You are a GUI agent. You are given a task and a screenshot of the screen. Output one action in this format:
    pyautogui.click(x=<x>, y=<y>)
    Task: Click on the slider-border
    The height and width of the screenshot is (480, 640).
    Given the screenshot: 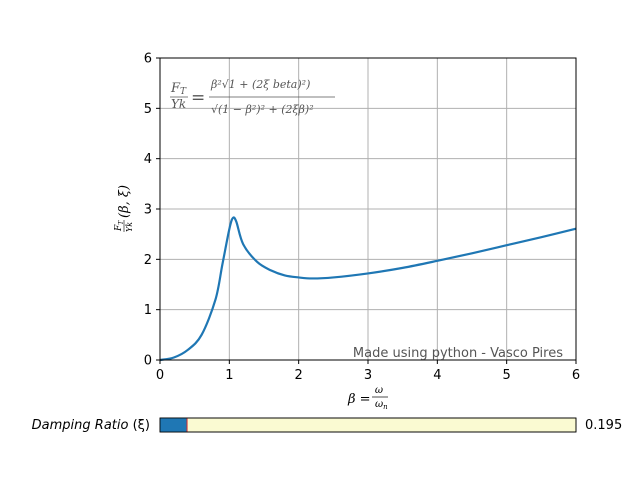 What is the action you would take?
    pyautogui.click(x=368, y=425)
    